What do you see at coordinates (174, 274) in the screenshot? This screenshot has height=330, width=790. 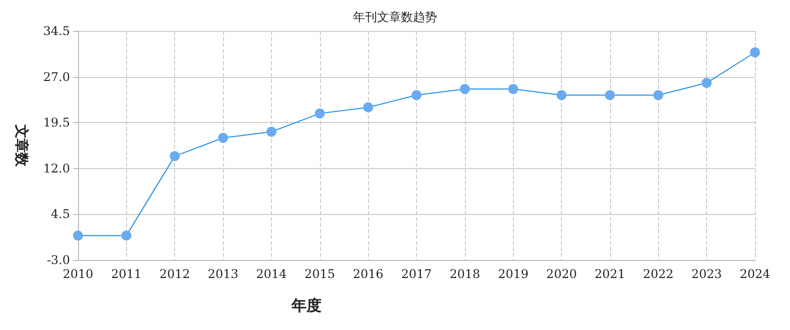 I see `x-tick-label: 2012` at bounding box center [174, 274].